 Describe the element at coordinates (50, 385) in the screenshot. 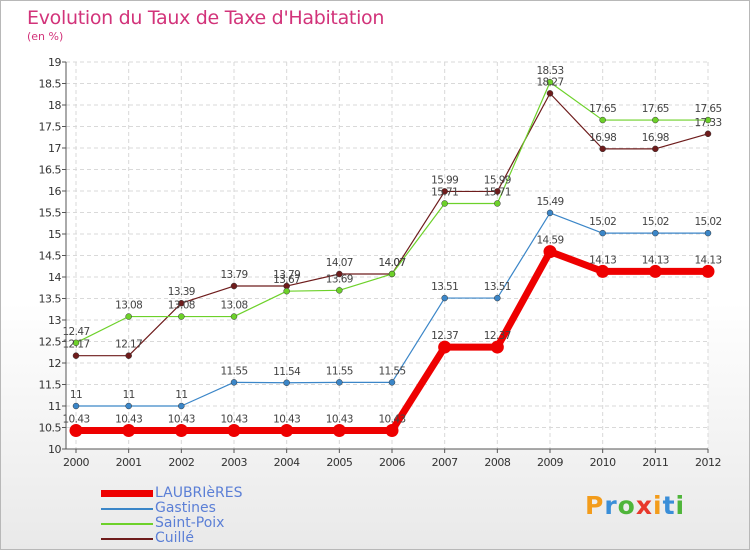

I see `y-tick-label: 11.5` at that location.